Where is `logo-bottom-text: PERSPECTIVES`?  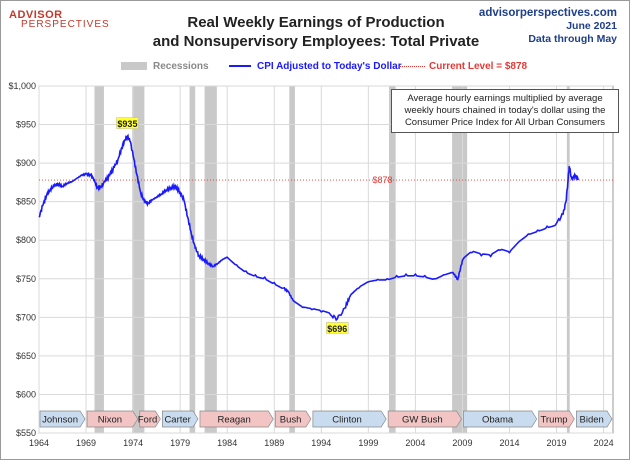 logo-bottom-text: PERSPECTIVES is located at coordinates (65, 24).